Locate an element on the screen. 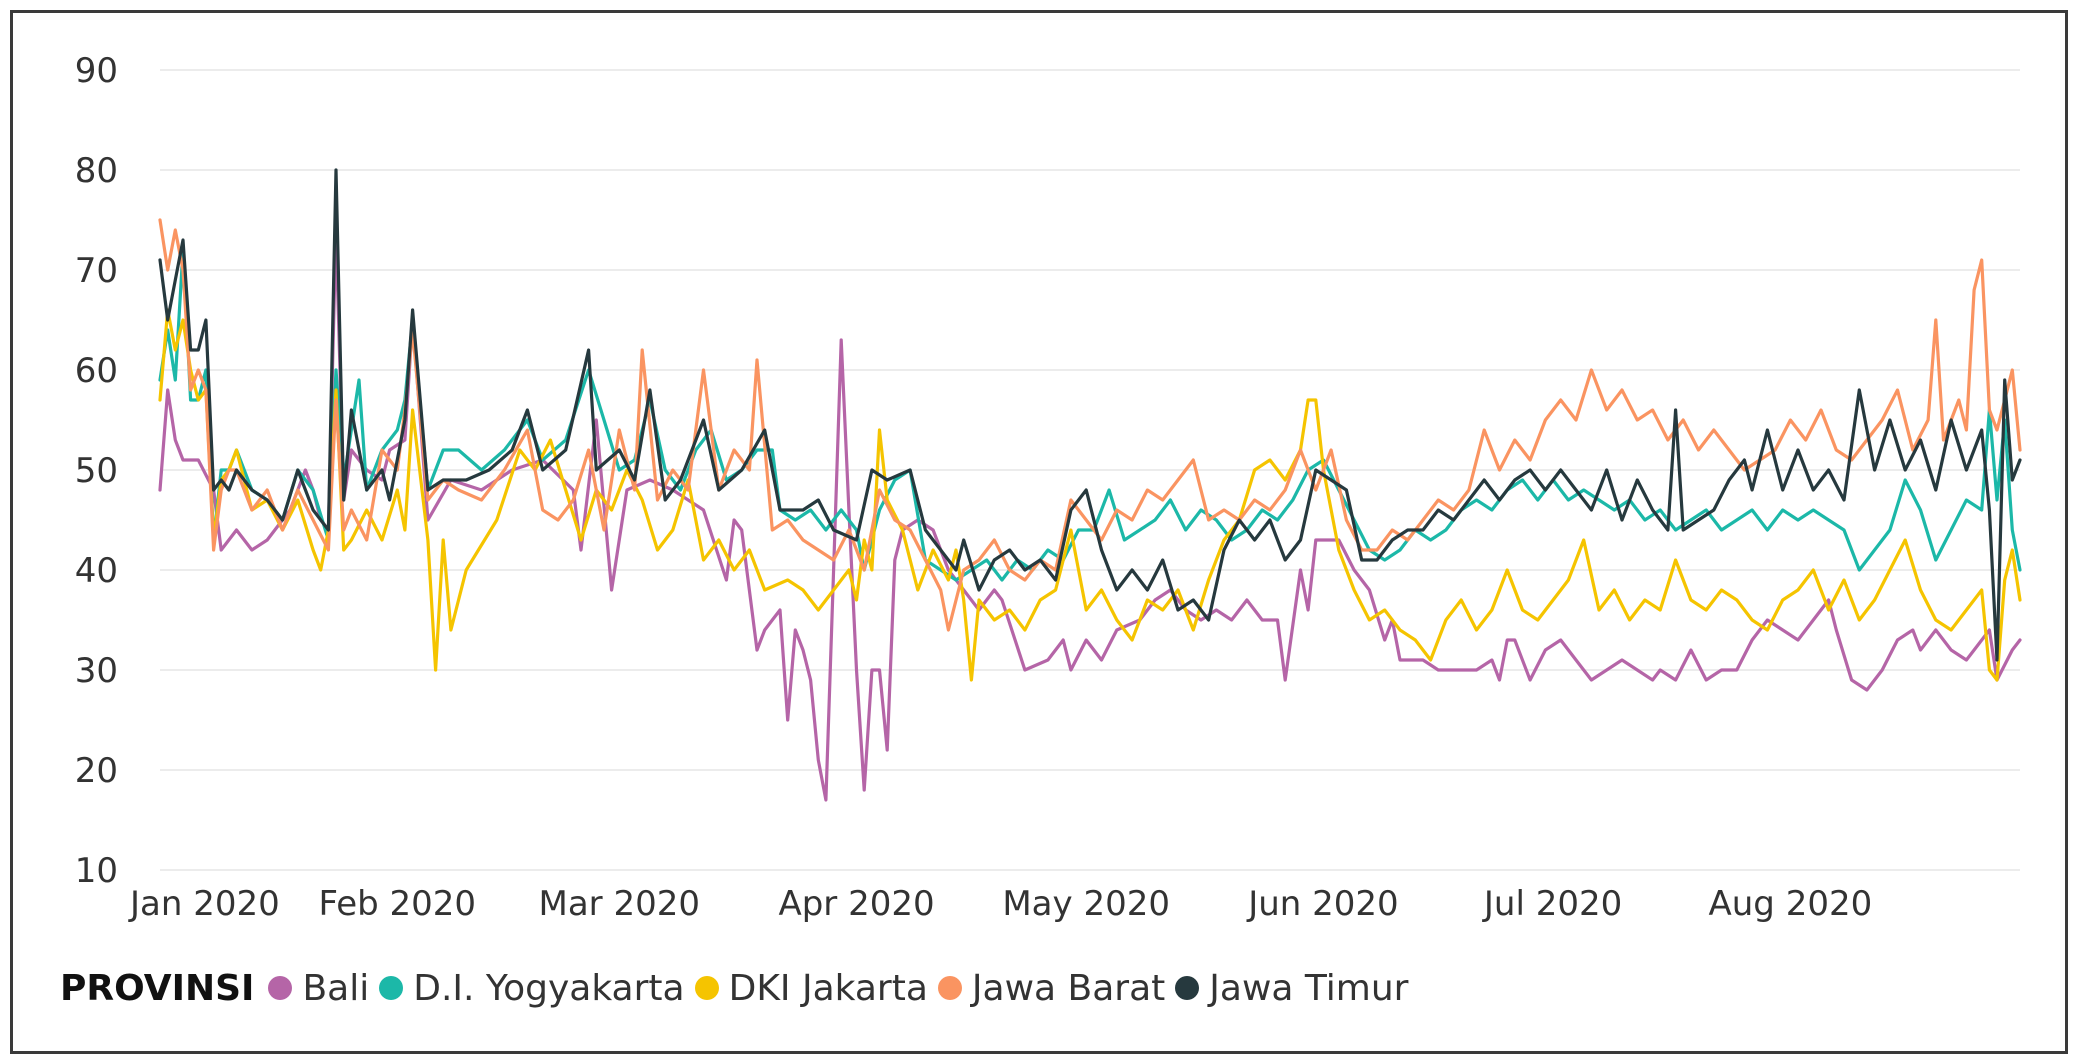  x-tick-label: May 2020 is located at coordinates (1086, 904).